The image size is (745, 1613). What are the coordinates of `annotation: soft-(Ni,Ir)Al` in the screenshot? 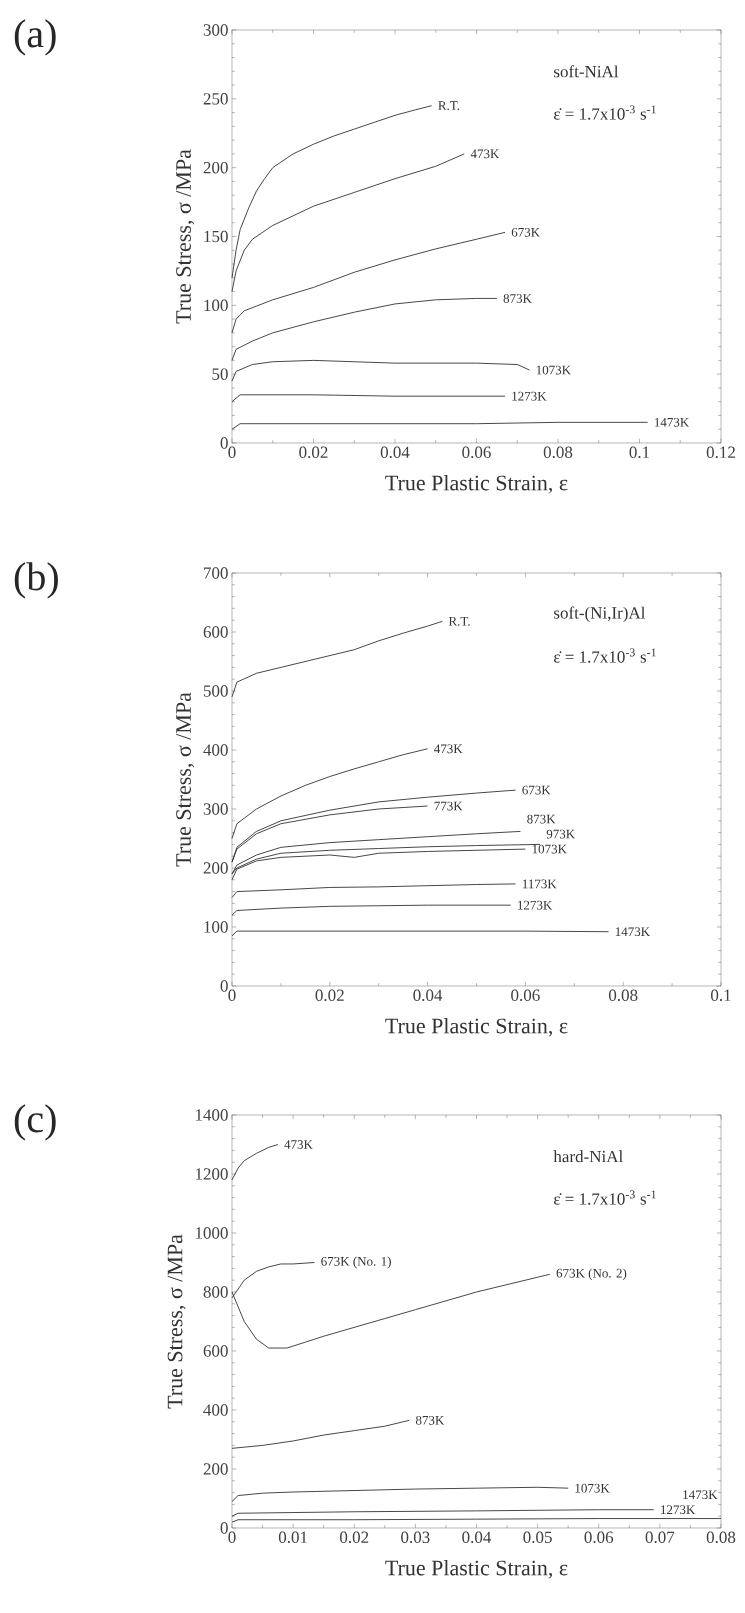 It's located at (600, 614).